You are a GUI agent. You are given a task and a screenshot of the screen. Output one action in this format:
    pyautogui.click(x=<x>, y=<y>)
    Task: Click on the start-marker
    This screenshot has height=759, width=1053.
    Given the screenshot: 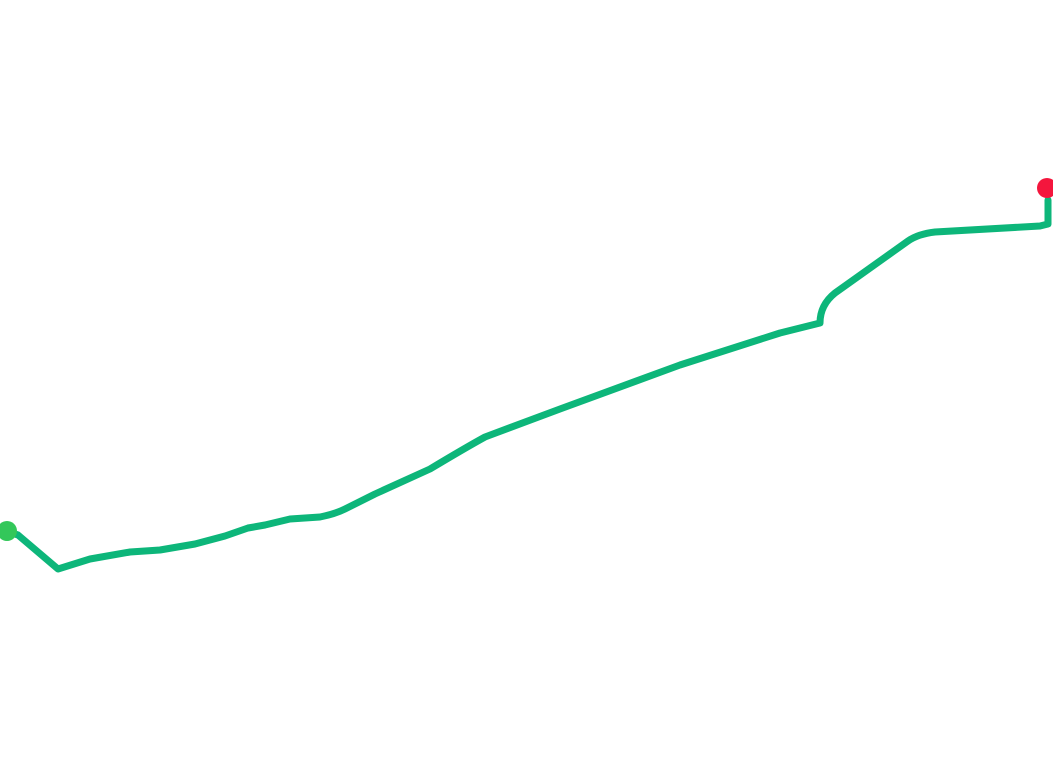 What is the action you would take?
    pyautogui.click(x=8, y=531)
    